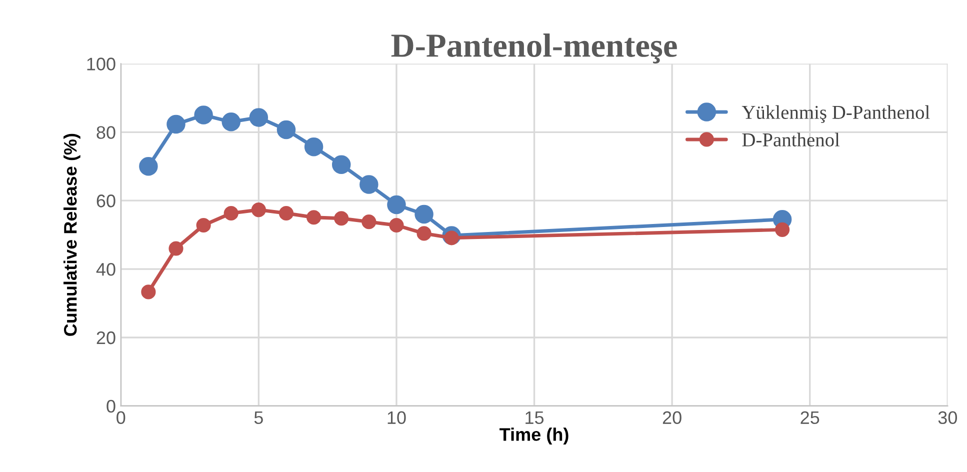  Describe the element at coordinates (534, 48) in the screenshot. I see `chart-title: D-Pantenol-menteşe` at that location.